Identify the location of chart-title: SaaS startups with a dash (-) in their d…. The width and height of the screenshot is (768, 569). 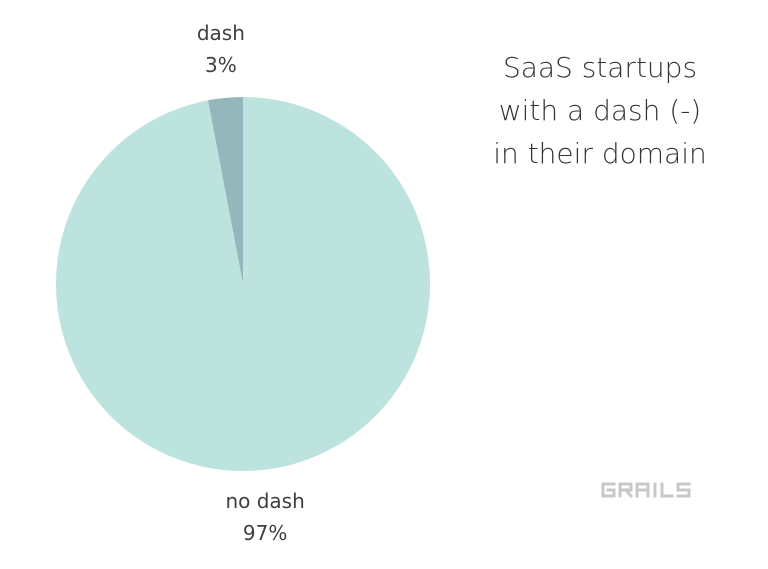
(600, 110).